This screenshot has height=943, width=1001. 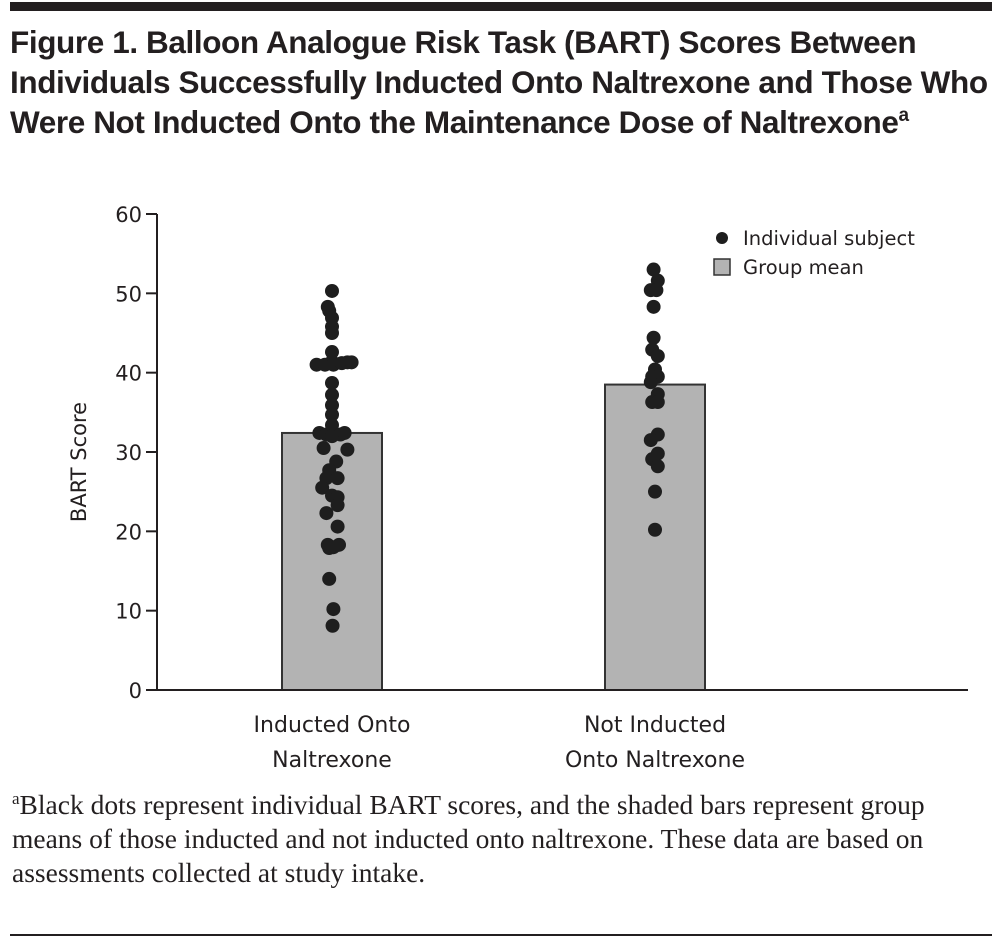 I want to click on category-label: Naltrexone, so click(x=332, y=760).